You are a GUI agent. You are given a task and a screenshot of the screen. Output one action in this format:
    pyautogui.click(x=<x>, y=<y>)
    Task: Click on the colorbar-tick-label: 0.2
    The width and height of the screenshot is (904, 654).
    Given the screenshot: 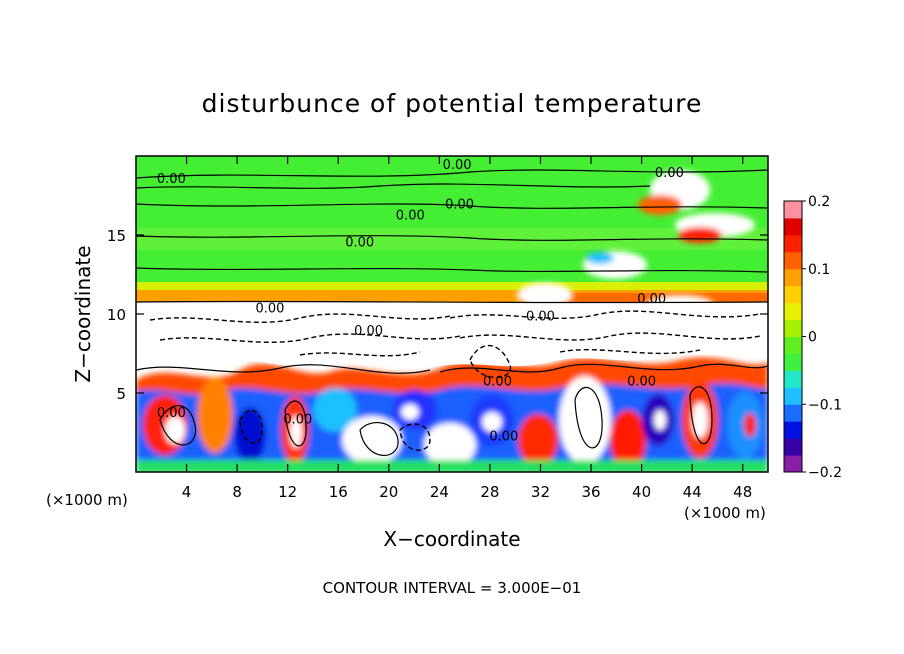 What is the action you would take?
    pyautogui.click(x=819, y=202)
    